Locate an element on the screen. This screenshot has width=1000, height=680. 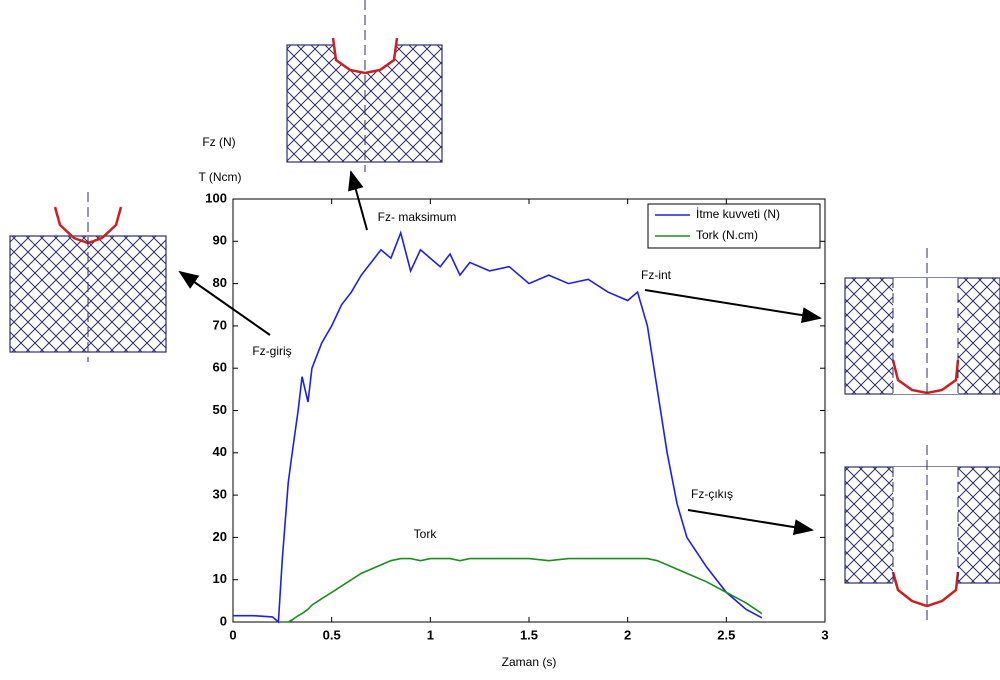
annotation: Fz- maksimum is located at coordinates (417, 217).